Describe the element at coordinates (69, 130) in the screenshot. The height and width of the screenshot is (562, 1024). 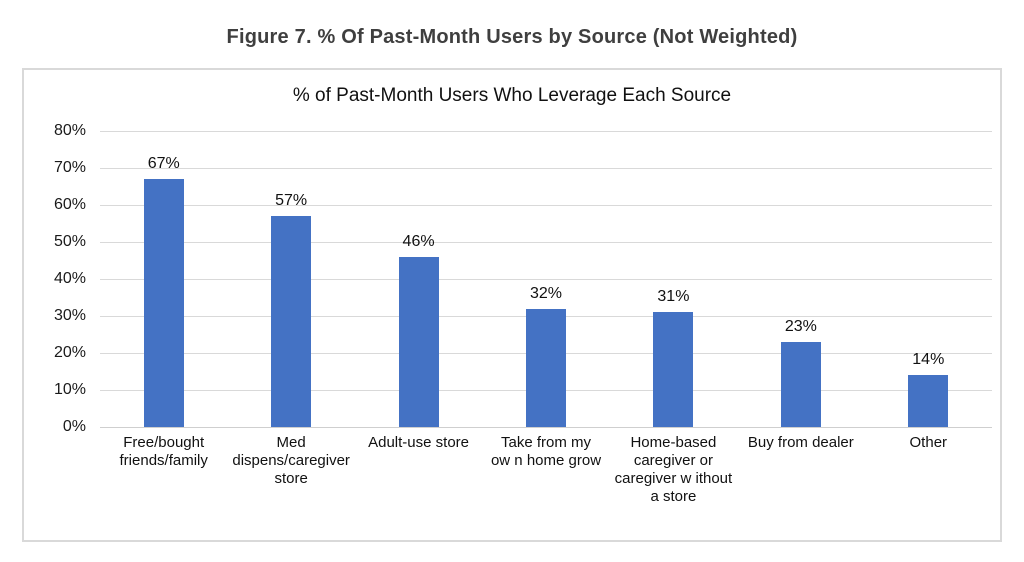
I see `y-axis-tick-label: 80%` at that location.